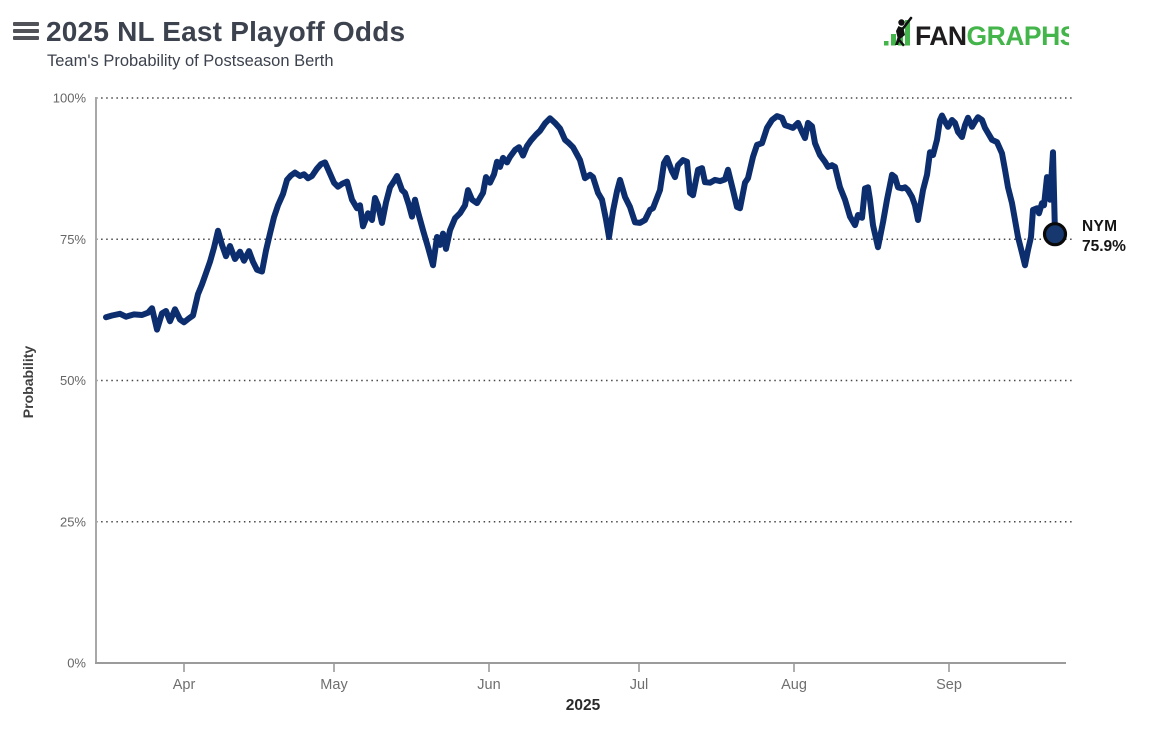 Image resolution: width=1164 pixels, height=738 pixels. What do you see at coordinates (28, 382) in the screenshot?
I see `y-axis-title: Probability` at bounding box center [28, 382].